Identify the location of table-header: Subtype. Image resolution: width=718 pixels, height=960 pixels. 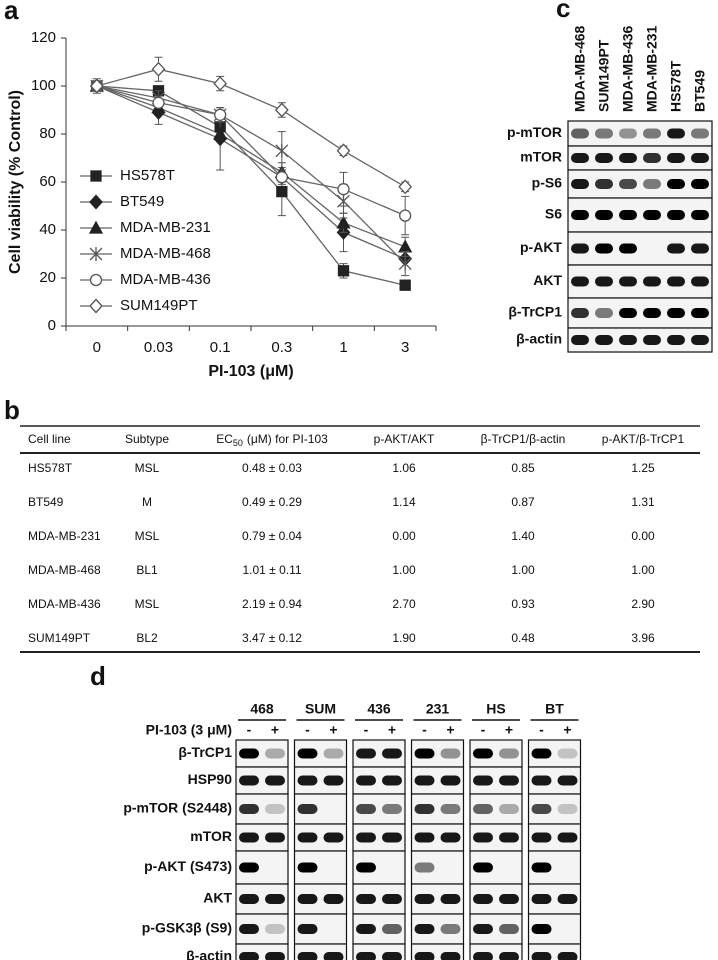
(147, 439).